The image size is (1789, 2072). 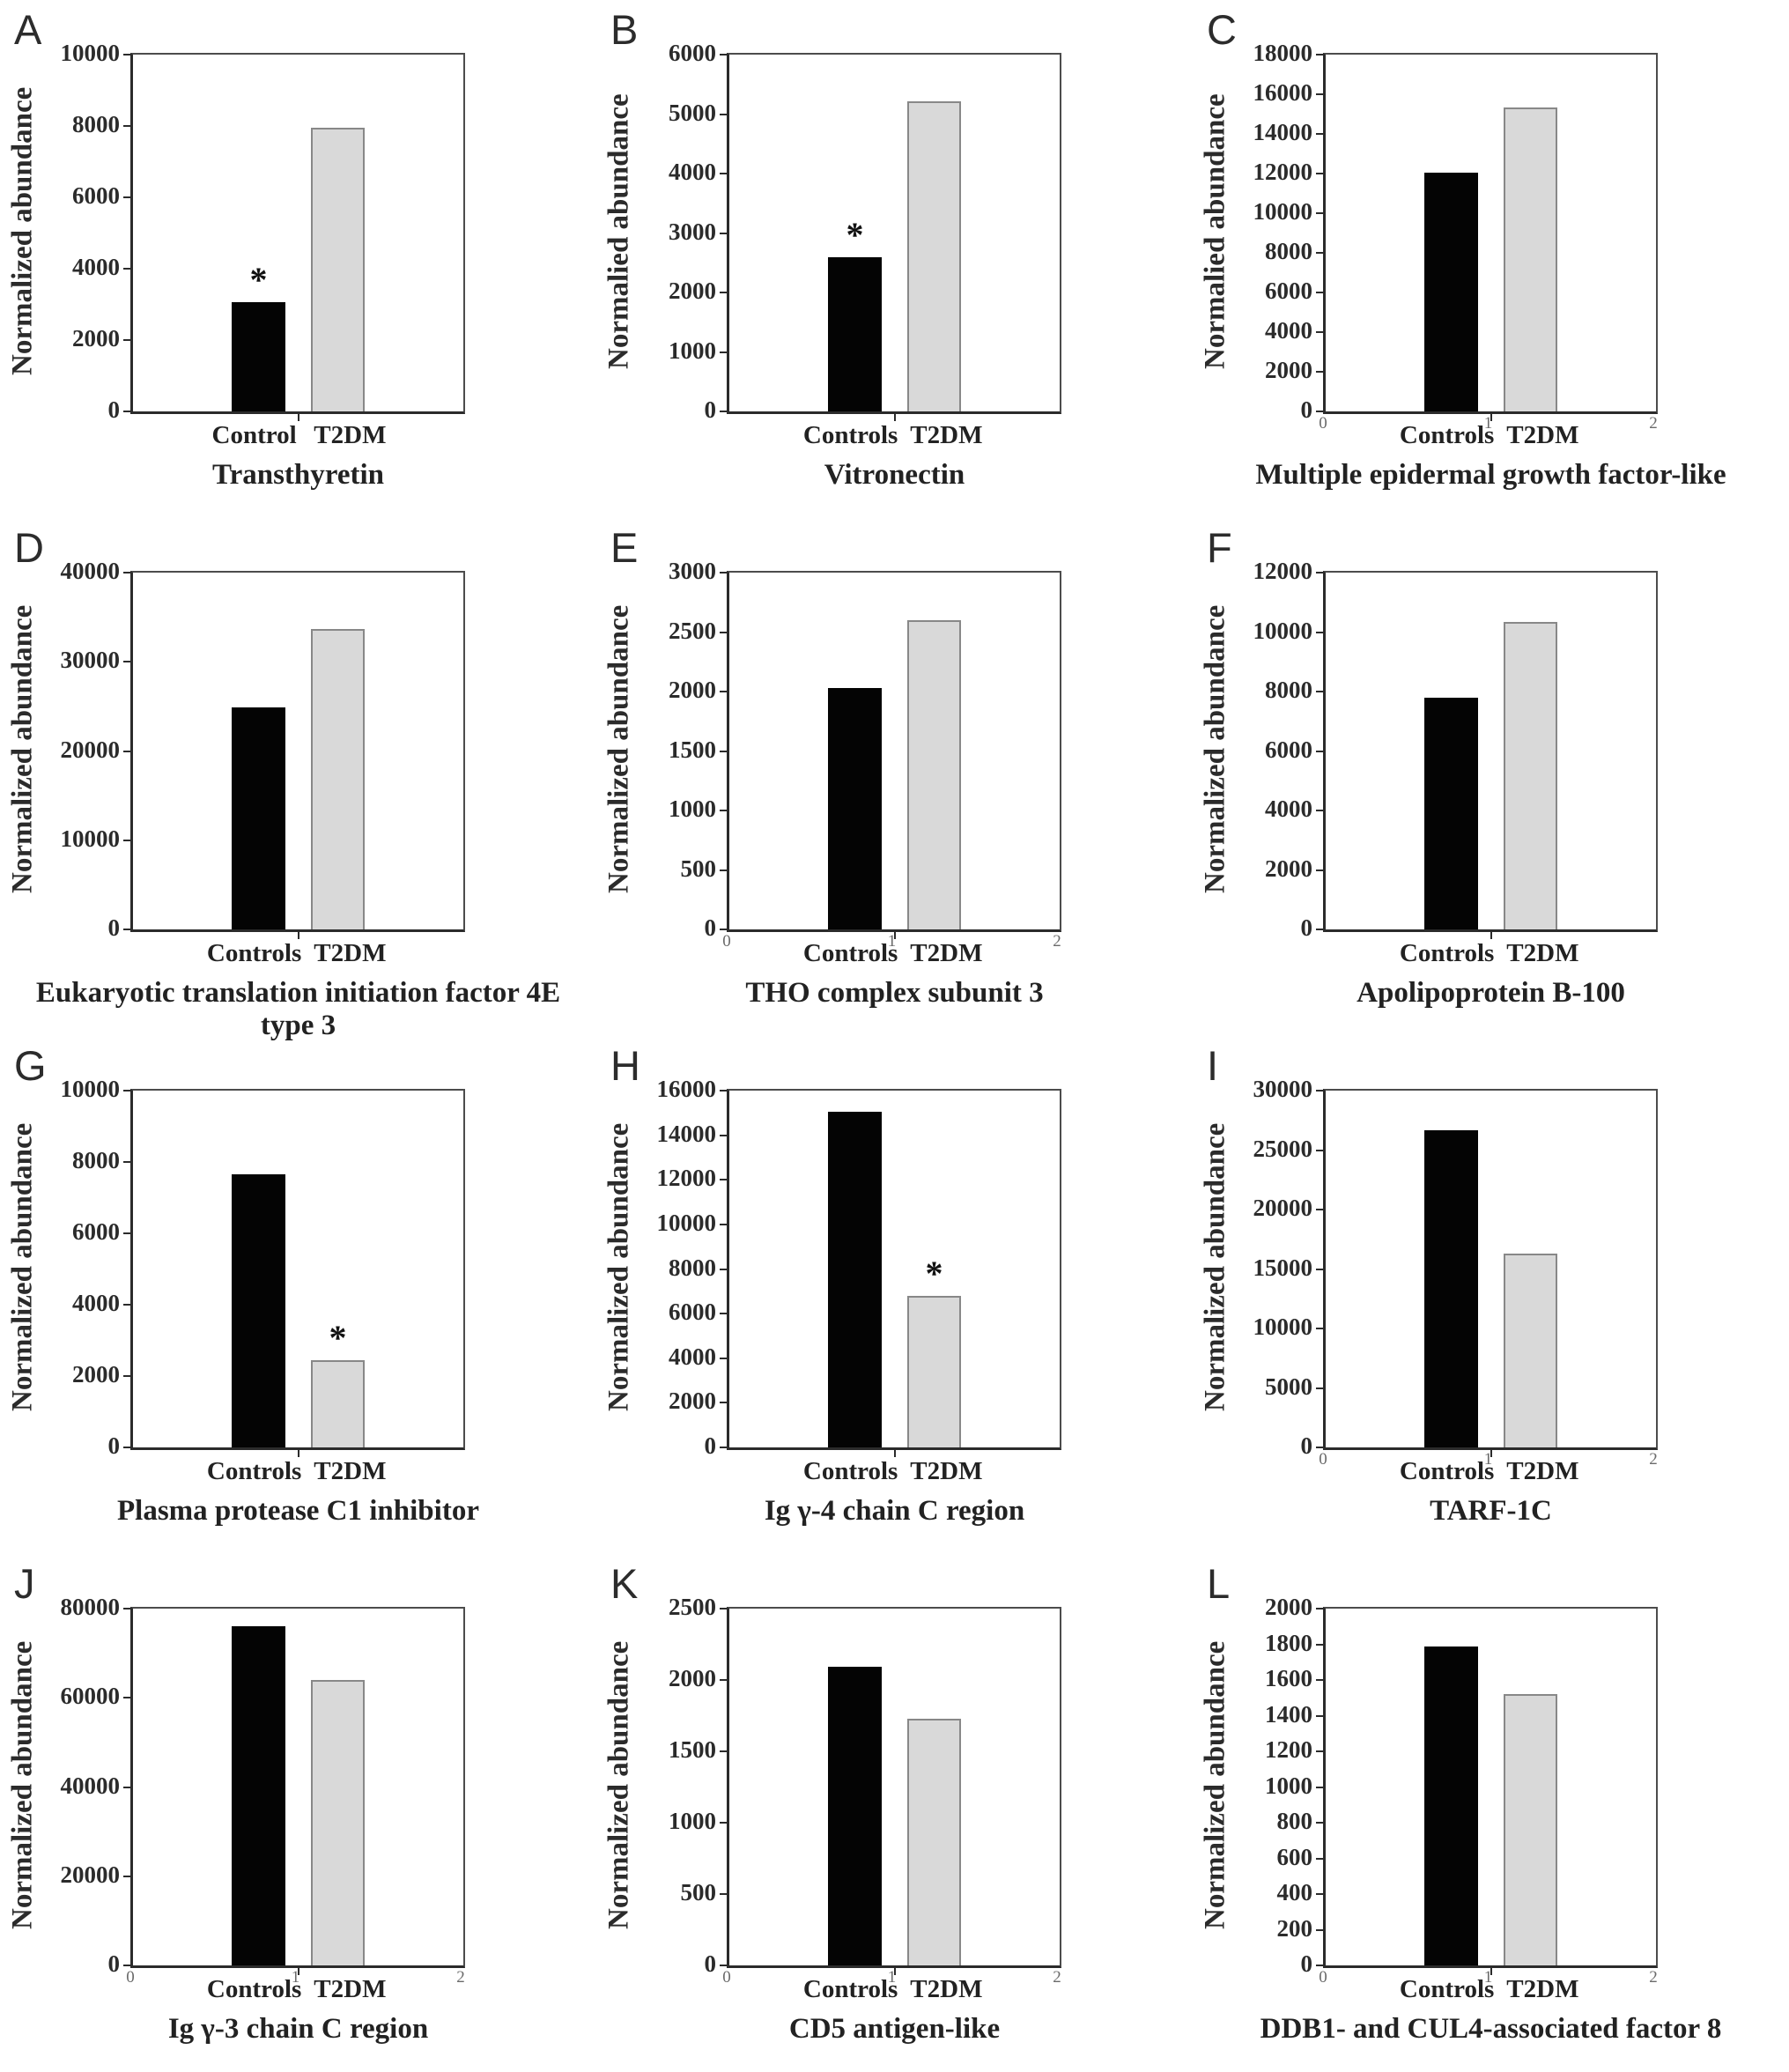 What do you see at coordinates (90, 660) in the screenshot?
I see `y-tick-label: 30000` at bounding box center [90, 660].